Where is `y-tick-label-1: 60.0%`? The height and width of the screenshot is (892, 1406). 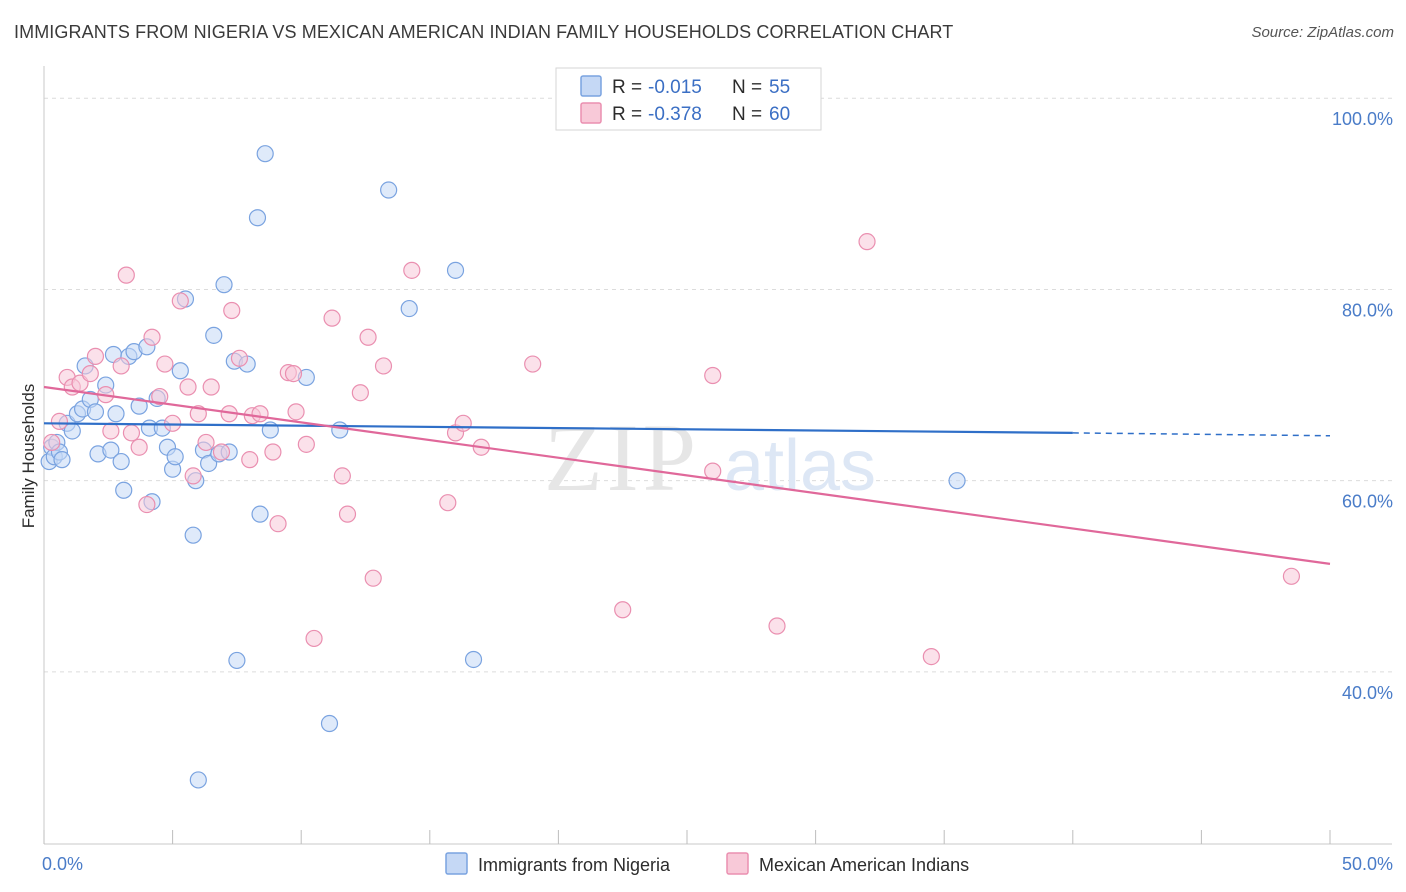
y-tick-label-1: 60.0% is located at coordinates (1367, 502).